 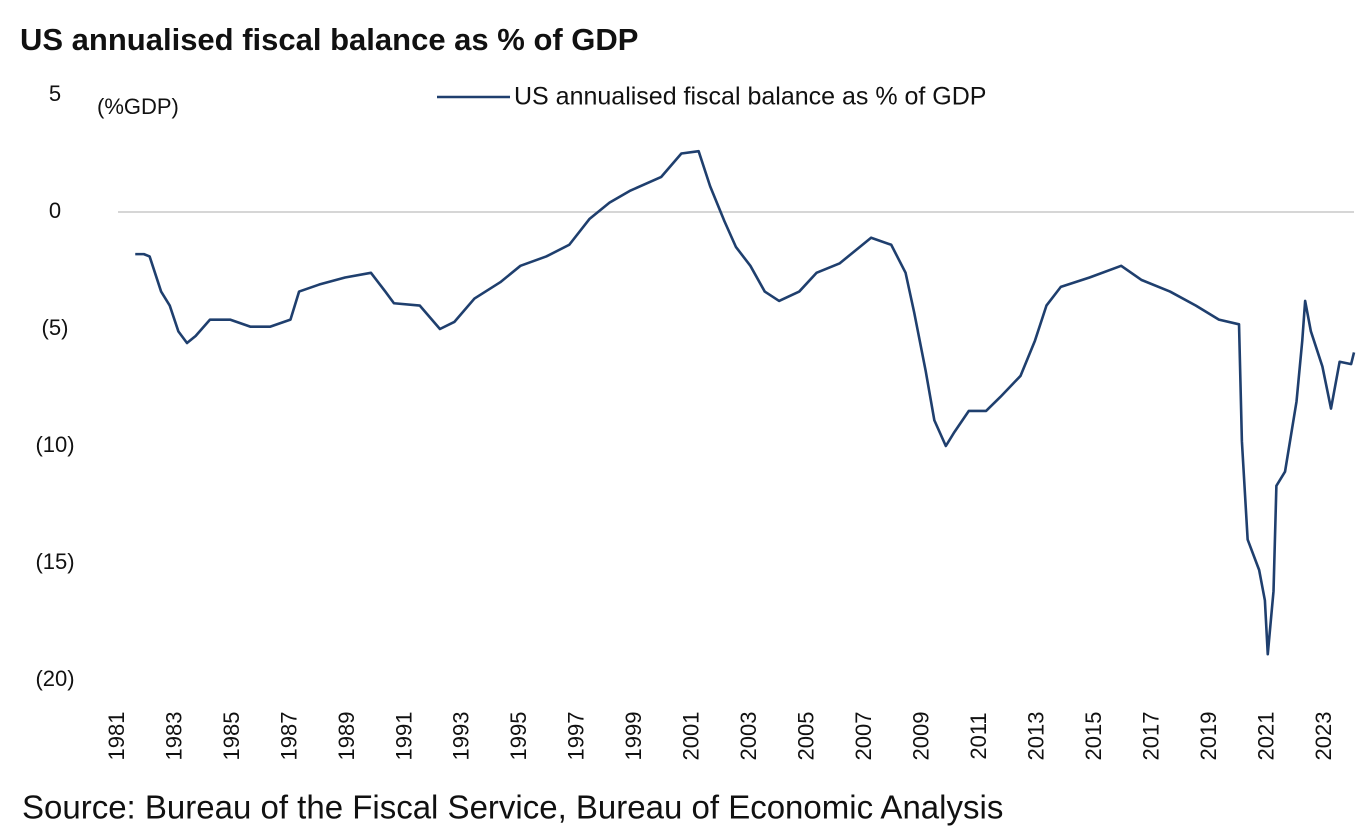 What do you see at coordinates (748, 736) in the screenshot?
I see `x-tick-label: 2003` at bounding box center [748, 736].